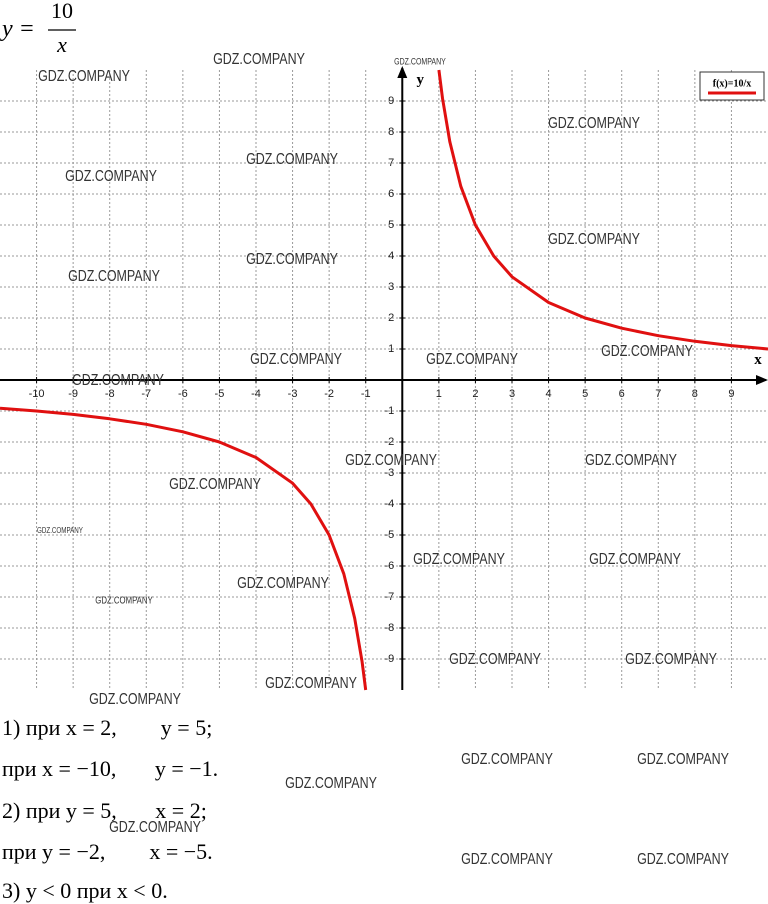  Describe the element at coordinates (390, 597) in the screenshot. I see `y-tick-label: -7` at that location.